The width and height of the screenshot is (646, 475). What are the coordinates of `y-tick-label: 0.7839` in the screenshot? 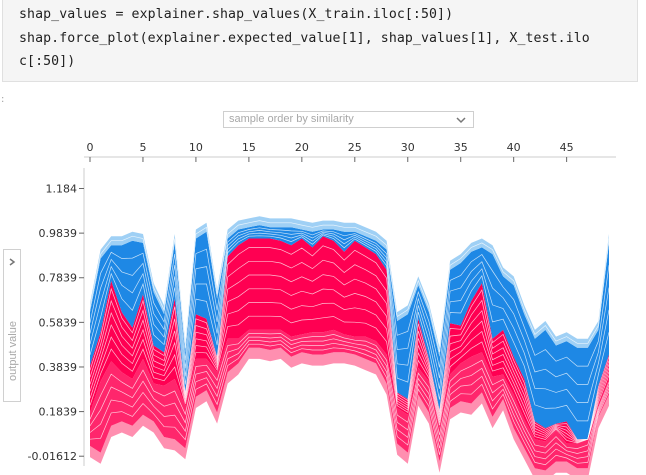 It's located at (58, 278).